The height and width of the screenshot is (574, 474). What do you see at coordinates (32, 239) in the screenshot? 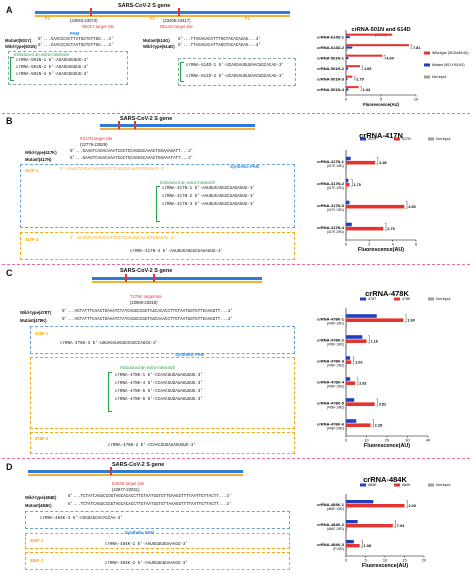
I see `primer-label: 417F-2` at bounding box center [32, 239].